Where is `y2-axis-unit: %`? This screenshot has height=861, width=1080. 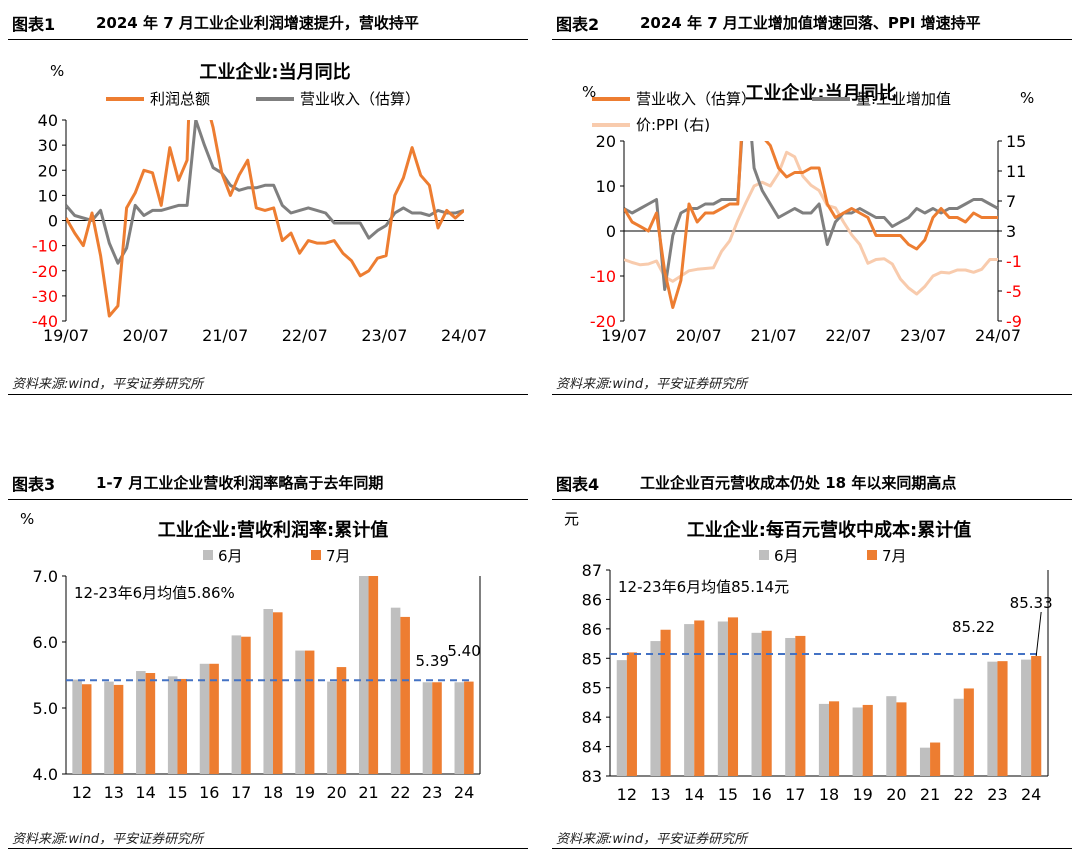 y2-axis-unit: % is located at coordinates (1027, 98).